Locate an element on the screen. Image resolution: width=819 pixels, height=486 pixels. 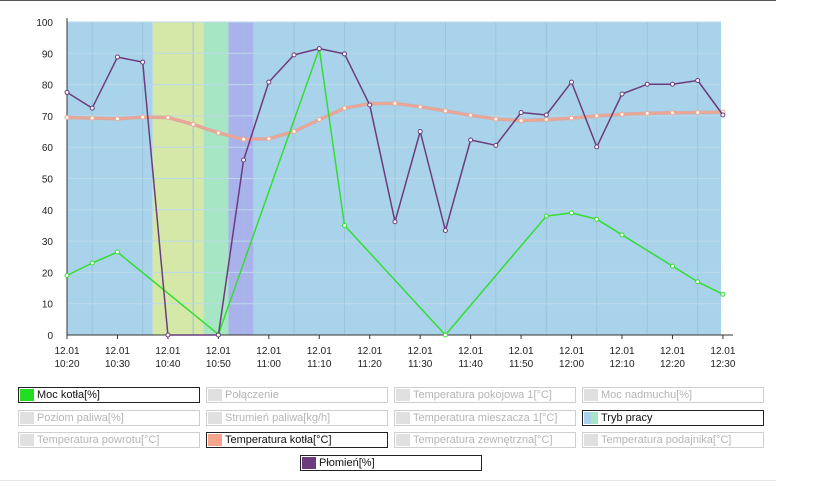
x-tick-label-time: 10:20 is located at coordinates (66, 364).